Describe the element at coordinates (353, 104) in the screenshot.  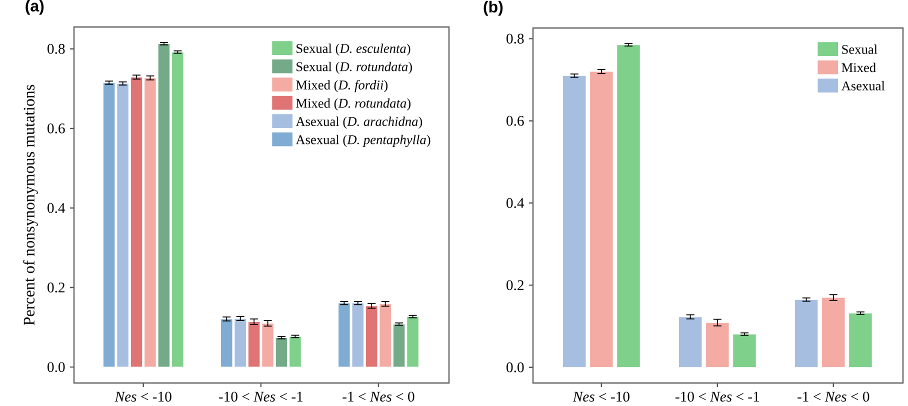
I see `legend-label: Mixed (D. rotundata)` at that location.